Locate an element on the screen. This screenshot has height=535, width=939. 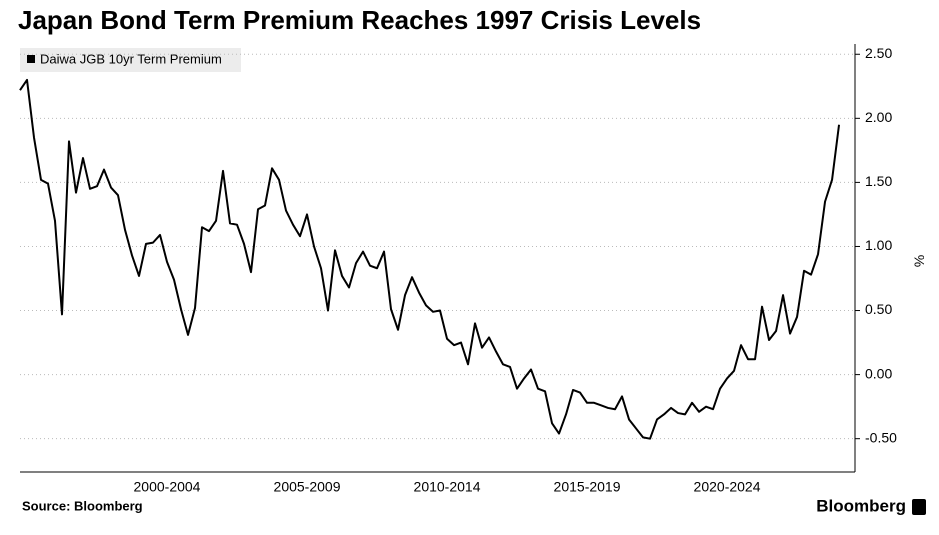
y-tick-label: 0.50 is located at coordinates (878, 309).